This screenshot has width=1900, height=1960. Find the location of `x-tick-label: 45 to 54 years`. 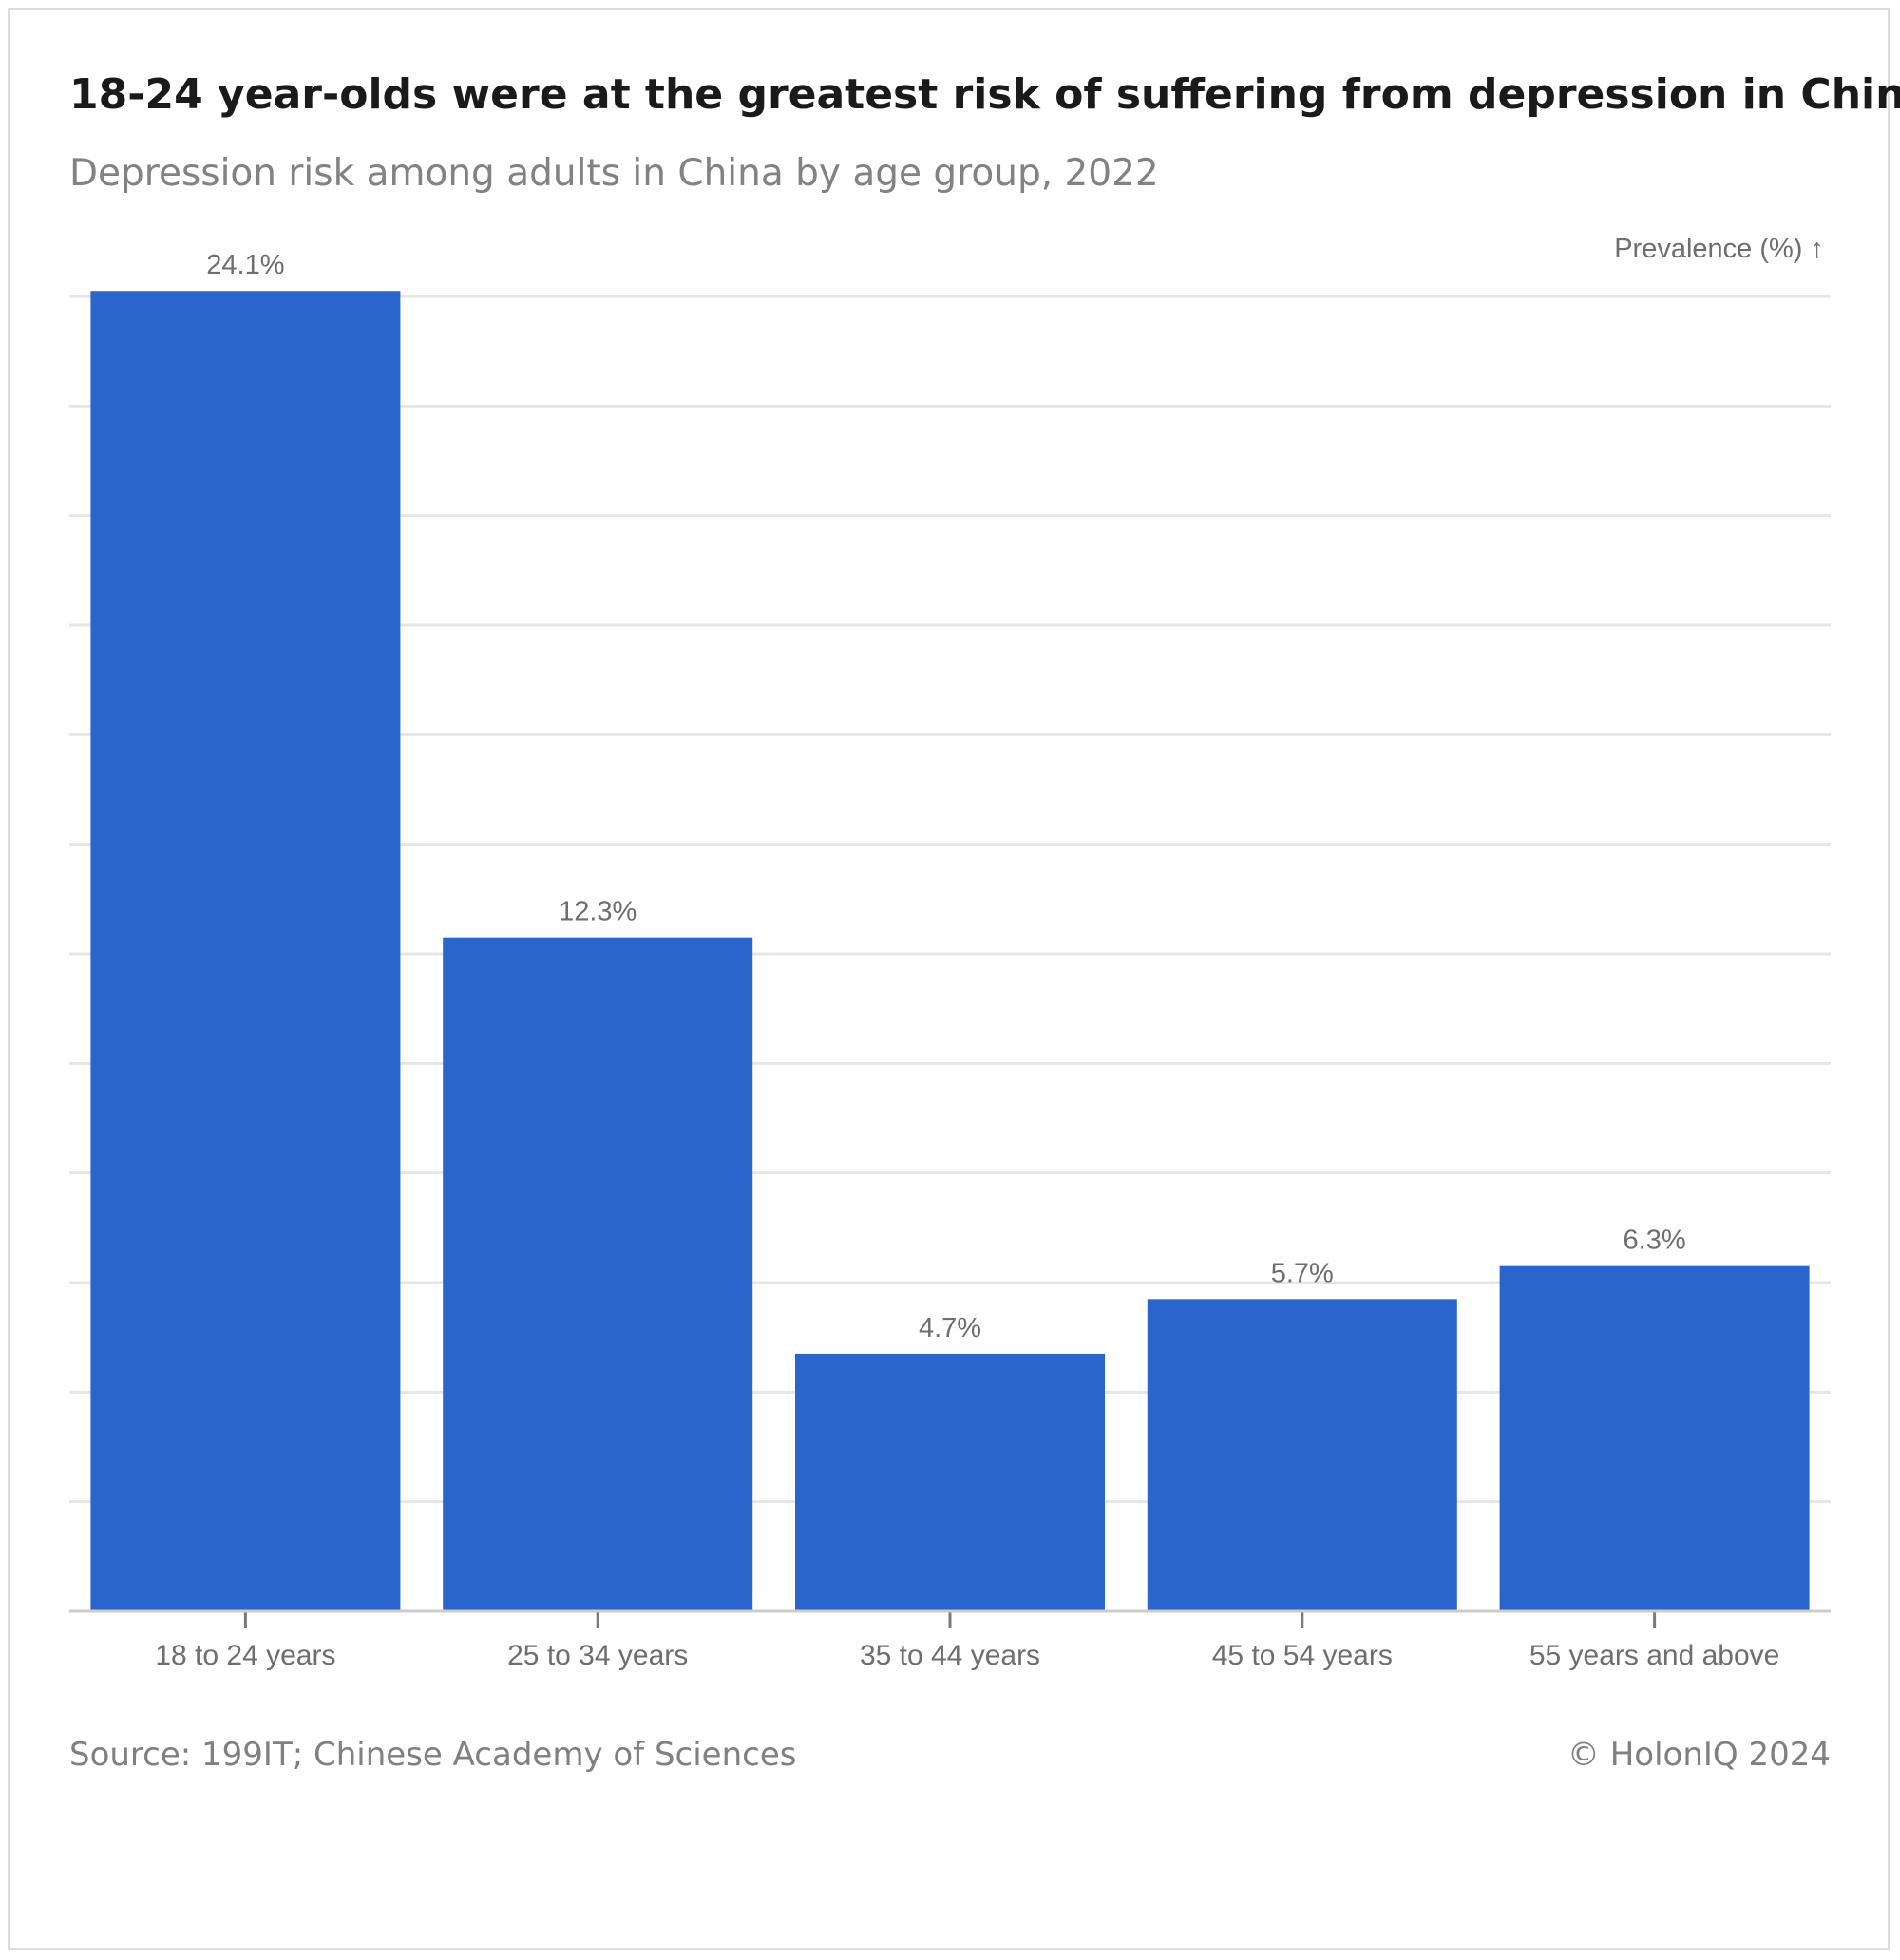

x-tick-label: 45 to 54 years is located at coordinates (1302, 1655).